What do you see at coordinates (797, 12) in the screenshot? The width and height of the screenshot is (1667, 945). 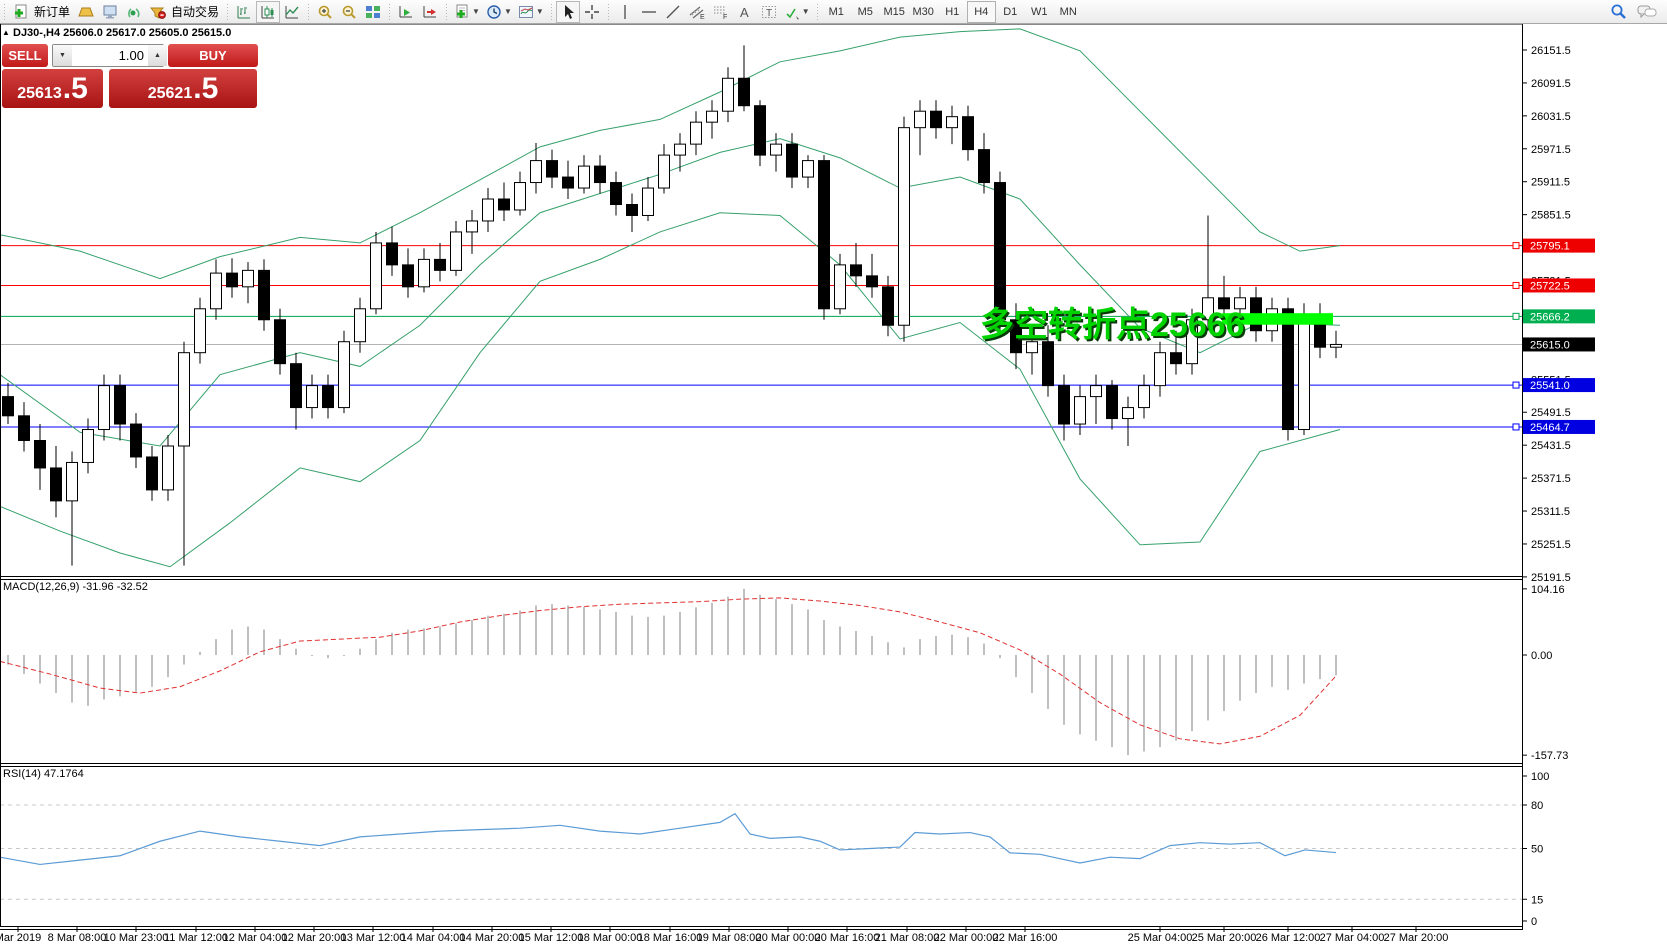 I see `arrows-tool-button: ▼` at bounding box center [797, 12].